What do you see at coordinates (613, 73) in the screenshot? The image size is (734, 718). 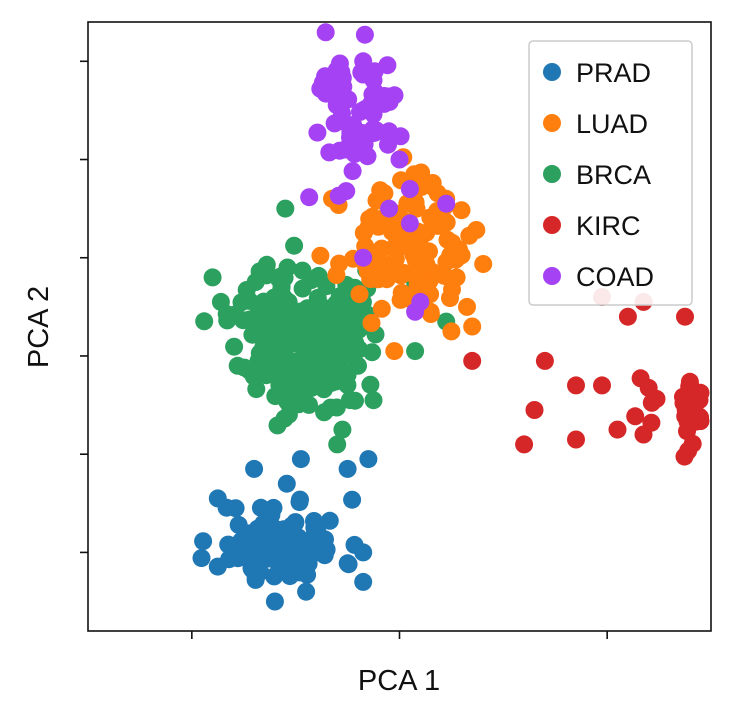 I see `legend-label-prad: PRAD` at bounding box center [613, 73].